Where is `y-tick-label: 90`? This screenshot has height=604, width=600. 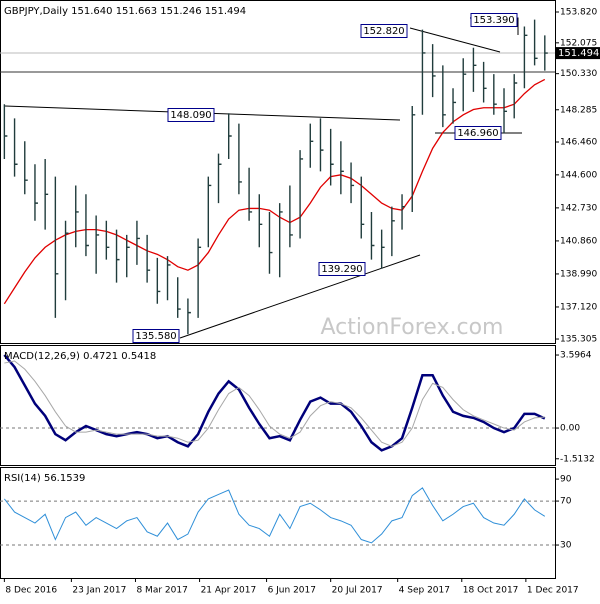
y-tick-label: 90 is located at coordinates (566, 480).